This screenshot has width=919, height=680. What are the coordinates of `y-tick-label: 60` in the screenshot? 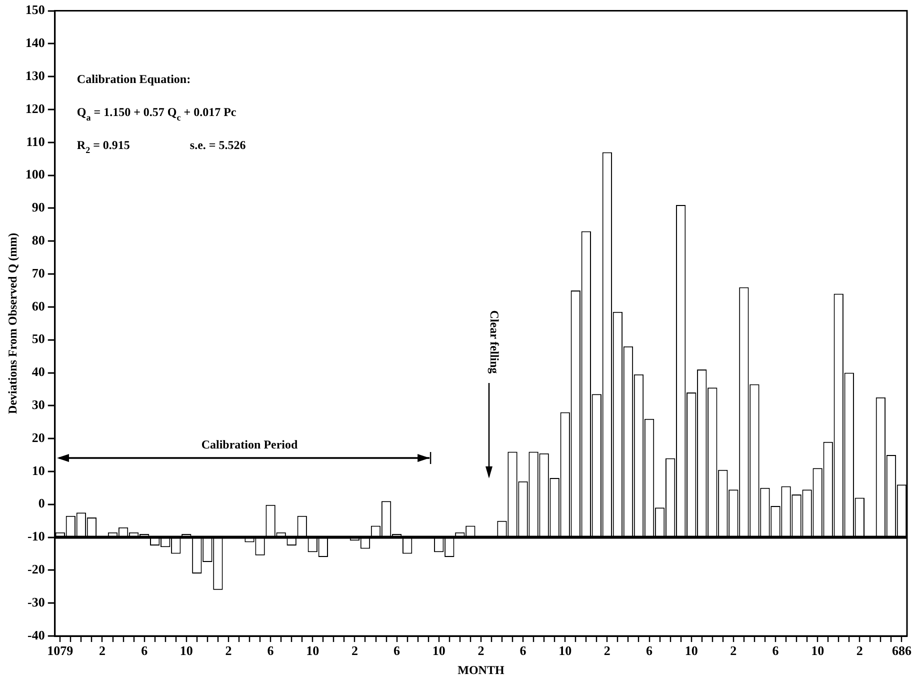 It's located at (38, 306).